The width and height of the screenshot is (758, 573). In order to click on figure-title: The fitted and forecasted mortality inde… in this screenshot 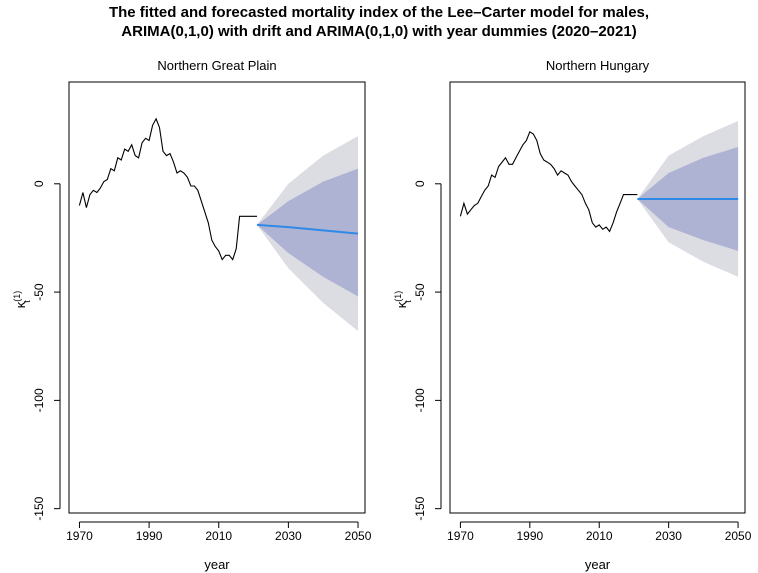, I will do `click(379, 22)`.